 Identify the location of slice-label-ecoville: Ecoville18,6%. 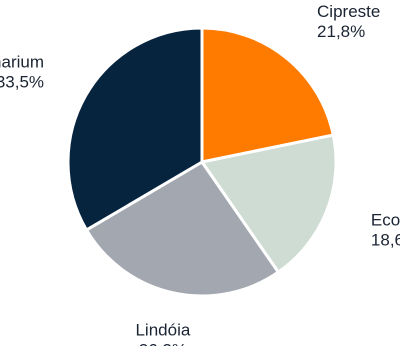
(385, 230).